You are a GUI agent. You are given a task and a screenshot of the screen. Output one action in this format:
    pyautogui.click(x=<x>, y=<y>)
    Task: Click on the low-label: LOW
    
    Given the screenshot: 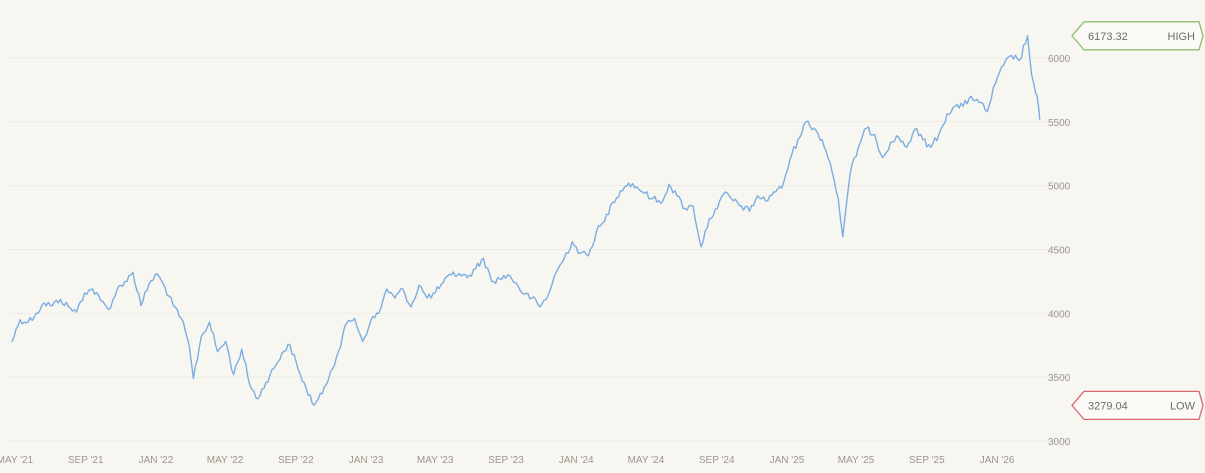 What is the action you would take?
    pyautogui.click(x=1183, y=406)
    